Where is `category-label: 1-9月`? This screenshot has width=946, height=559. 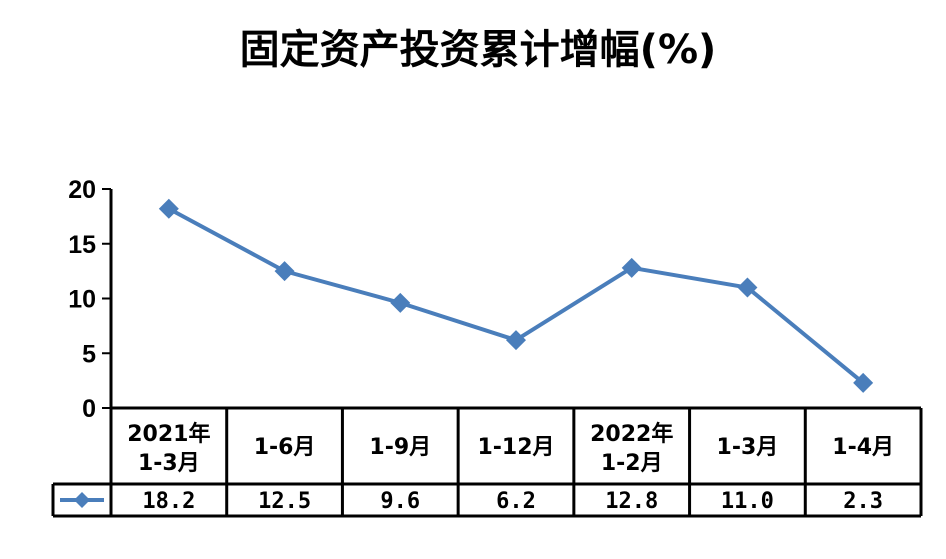
category-label: 1-9月 is located at coordinates (400, 447).